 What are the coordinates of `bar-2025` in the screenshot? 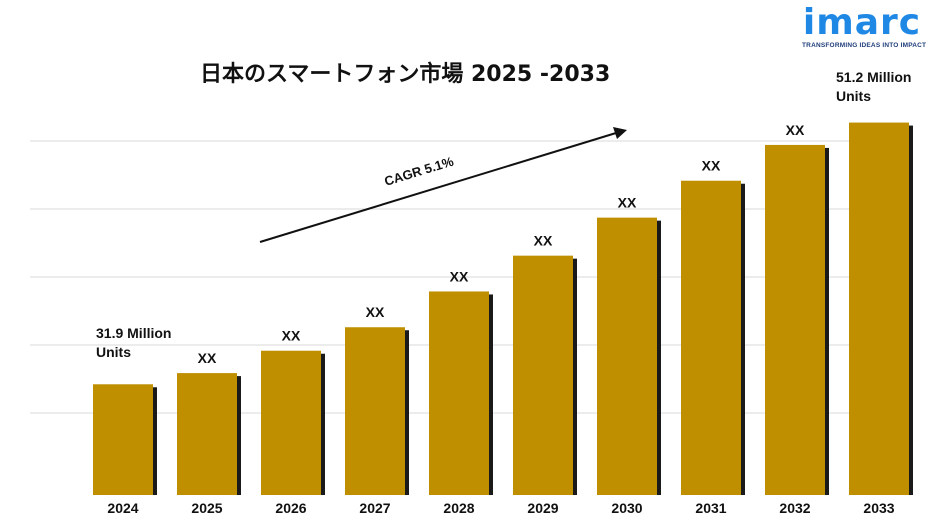 It's located at (207, 434).